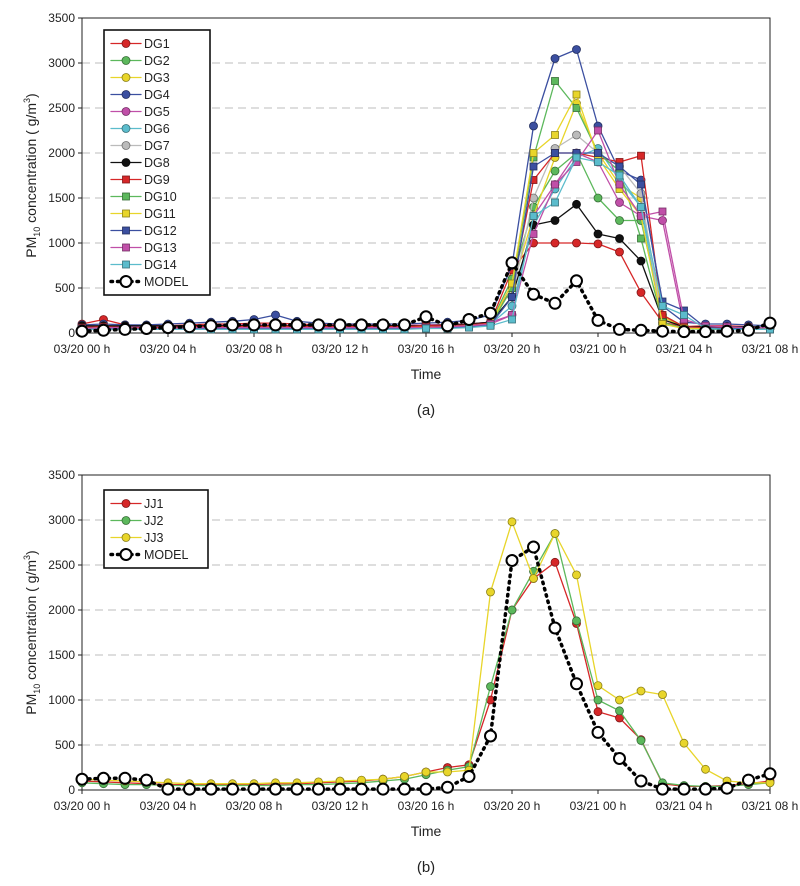 The image size is (800, 886). I want to click on x-tick-label: 03/20 00 h, so click(82, 349).